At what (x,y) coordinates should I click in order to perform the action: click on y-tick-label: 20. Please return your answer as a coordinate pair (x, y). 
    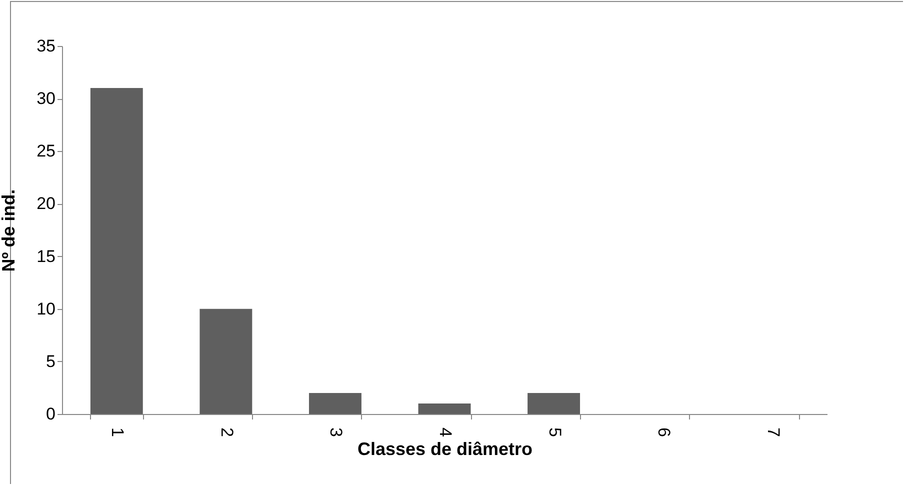
    Looking at the image, I should click on (46, 204).